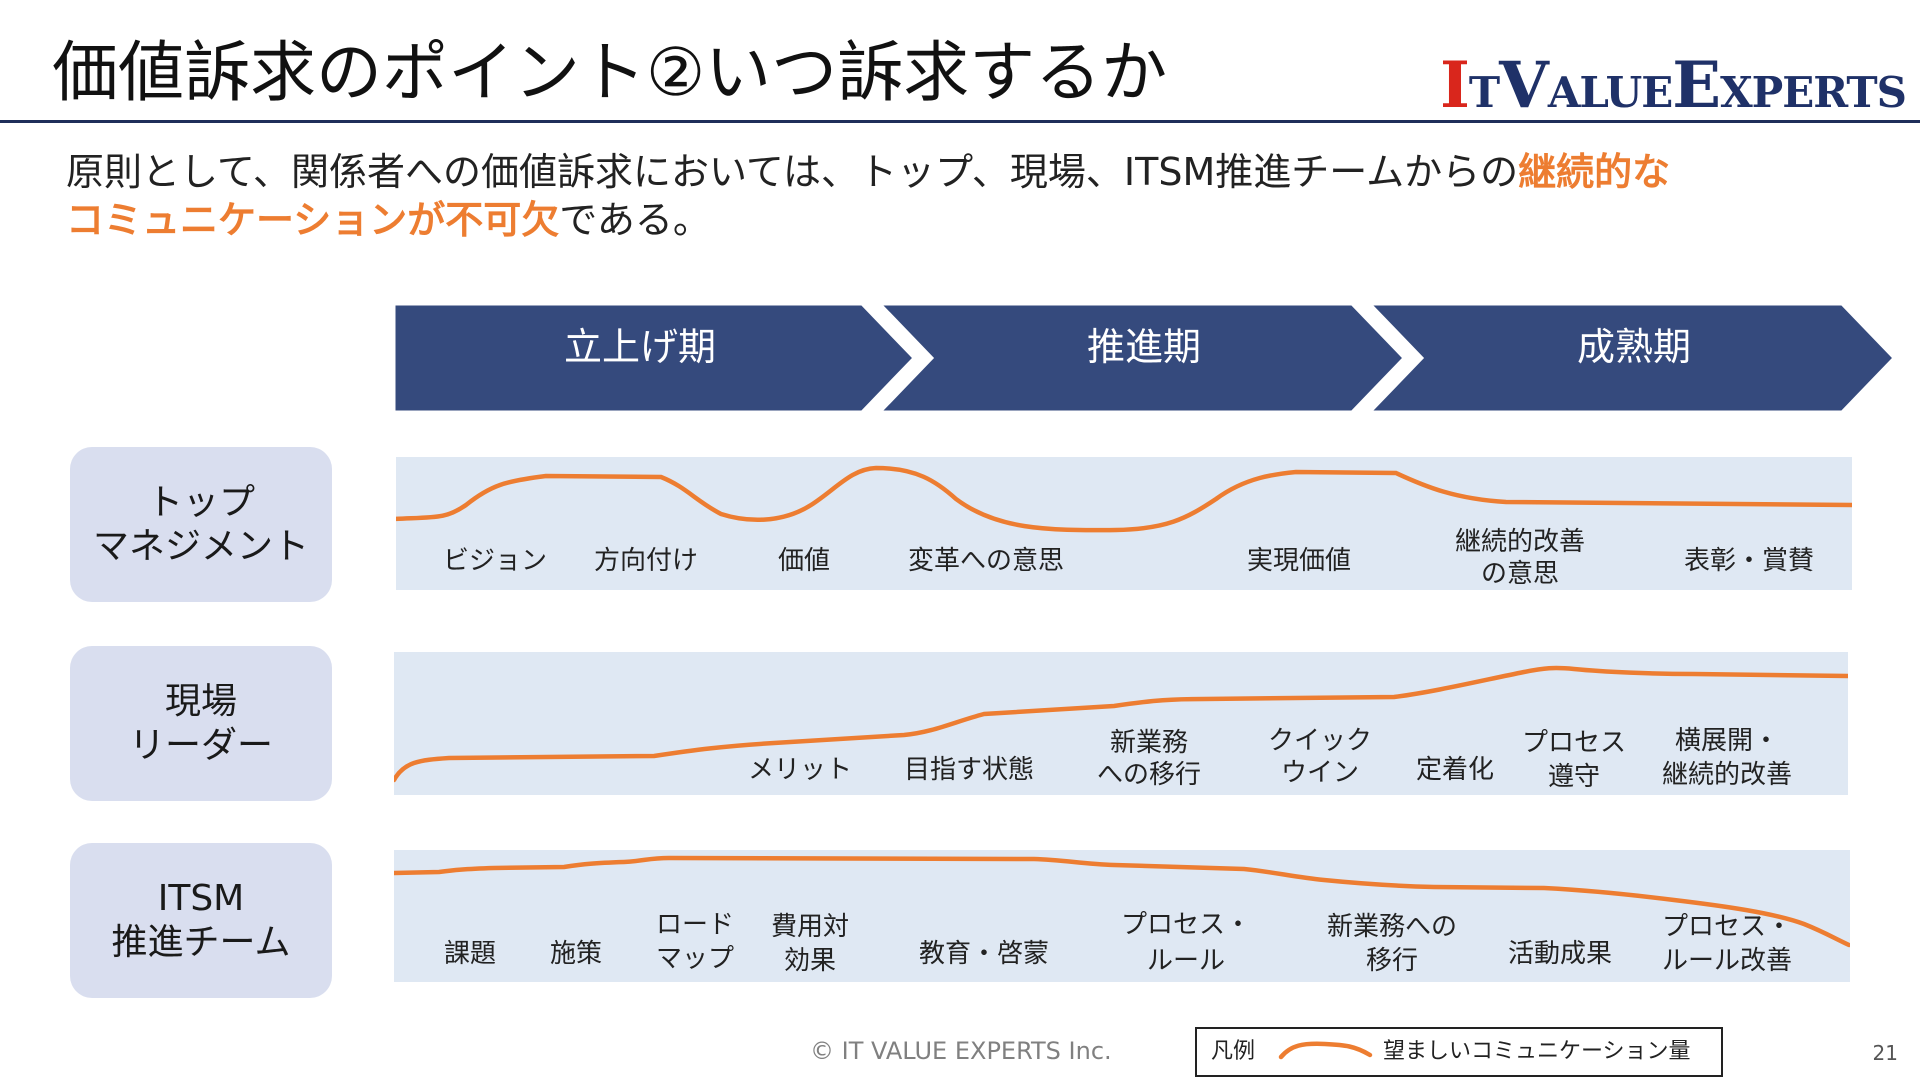 The image size is (1920, 1080). I want to click on keyword: 施策, so click(576, 954).